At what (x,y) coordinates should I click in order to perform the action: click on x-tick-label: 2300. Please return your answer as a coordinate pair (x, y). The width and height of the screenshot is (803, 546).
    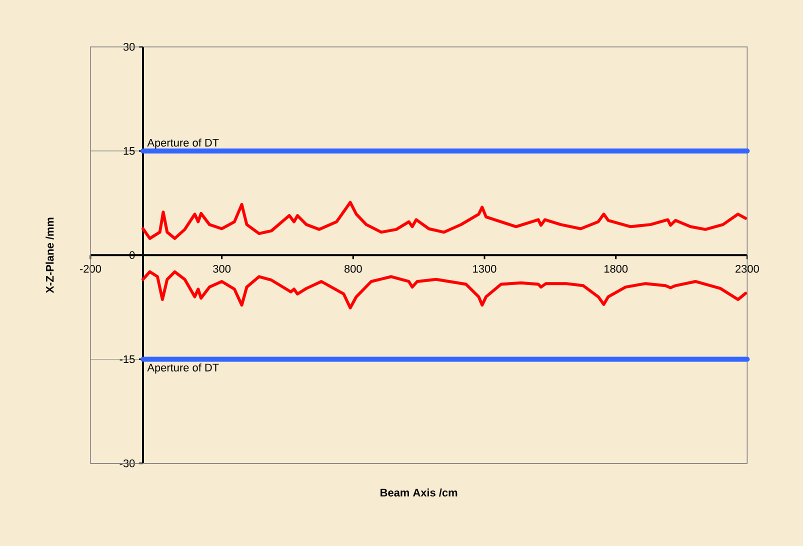
    Looking at the image, I should click on (747, 268).